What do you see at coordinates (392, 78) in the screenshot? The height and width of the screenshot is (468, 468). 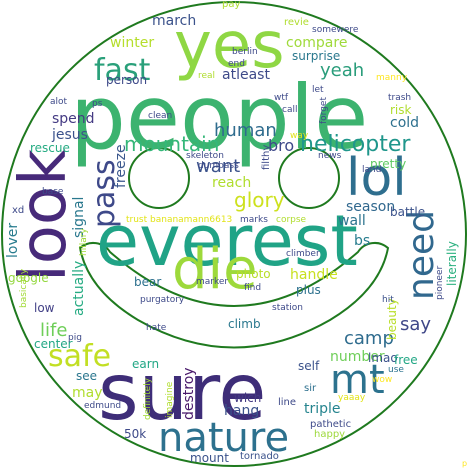 I see `word: manny` at bounding box center [392, 78].